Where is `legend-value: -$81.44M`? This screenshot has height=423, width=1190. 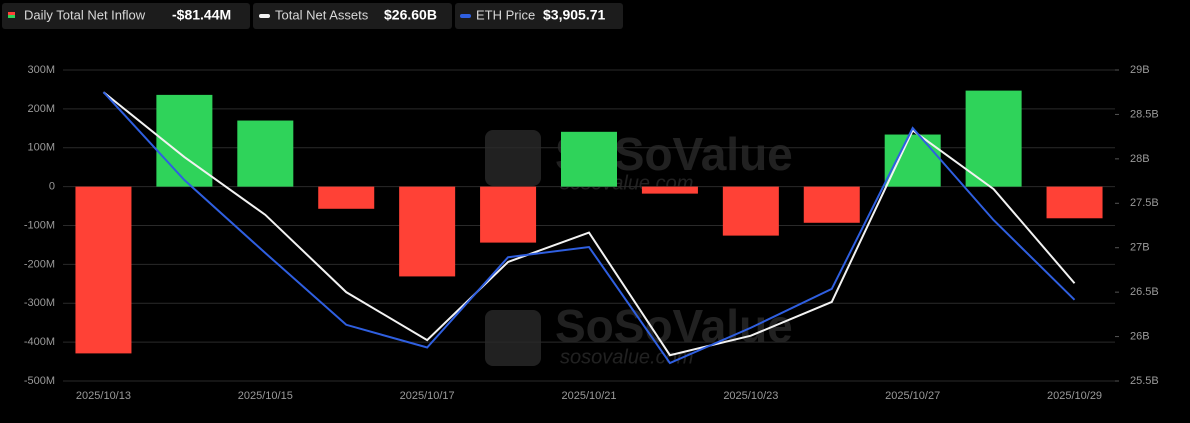
legend-value: -$81.44M is located at coordinates (201, 15).